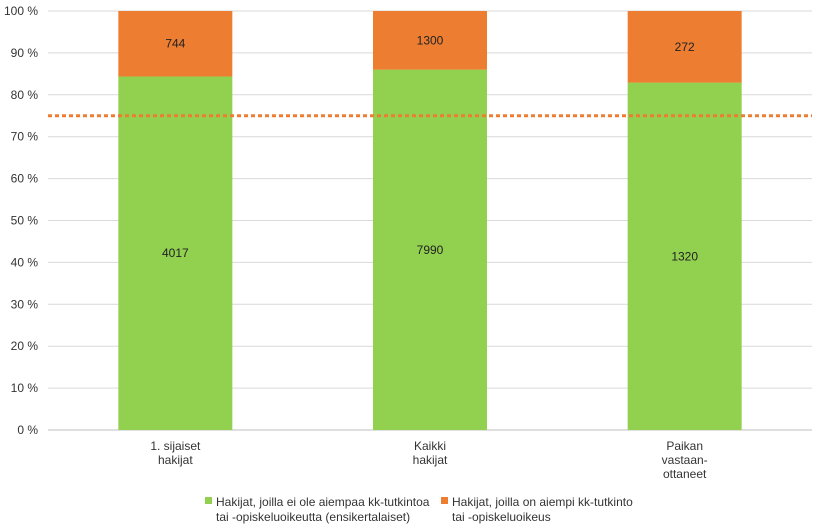  Describe the element at coordinates (430, 453) in the screenshot. I see `x-category-label: Kaikki hakijat` at that location.